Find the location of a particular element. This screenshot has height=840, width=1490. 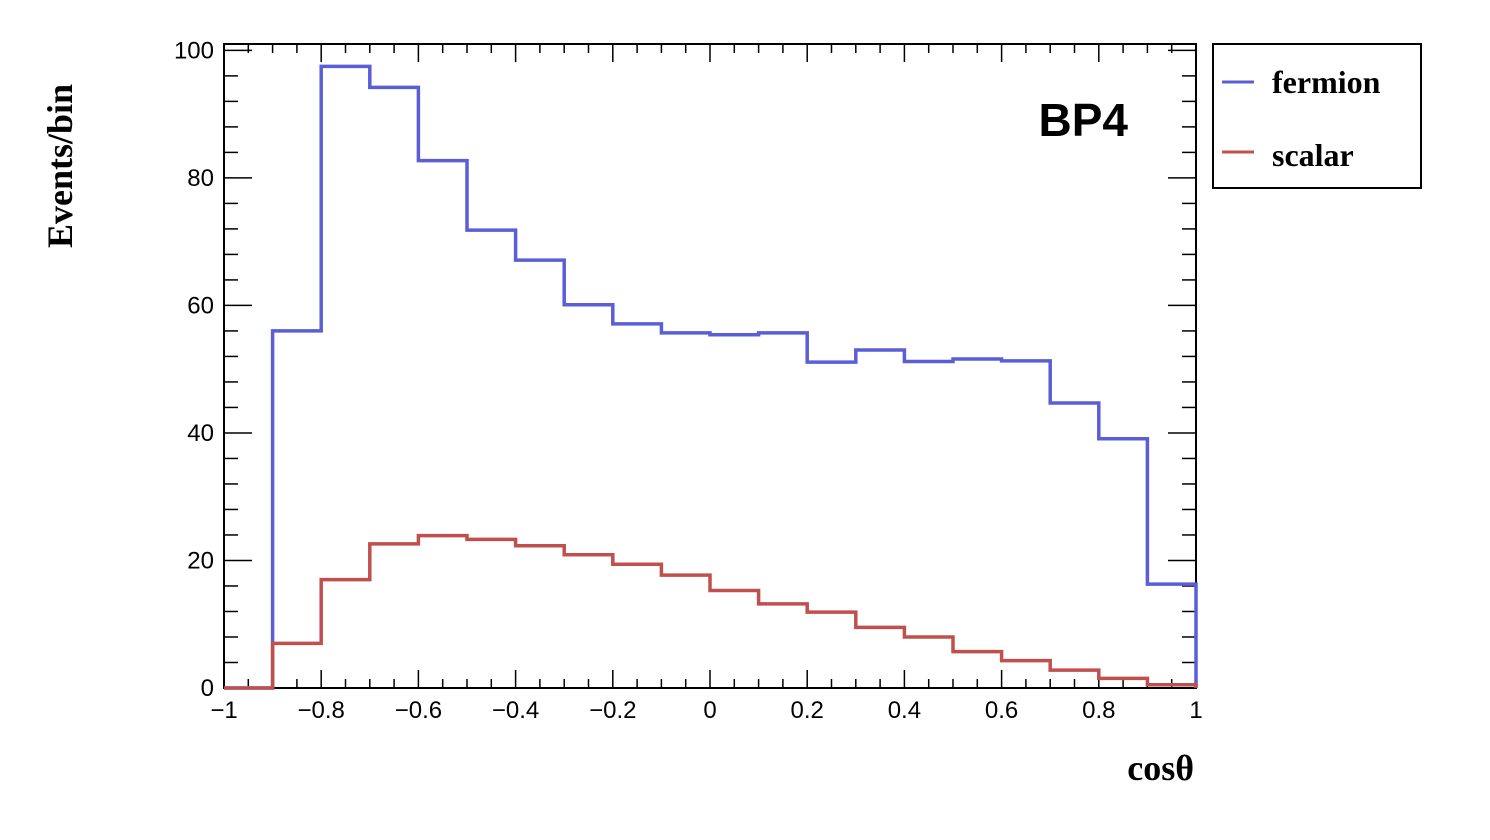

legend: fermion scalar is located at coordinates (1317, 116).